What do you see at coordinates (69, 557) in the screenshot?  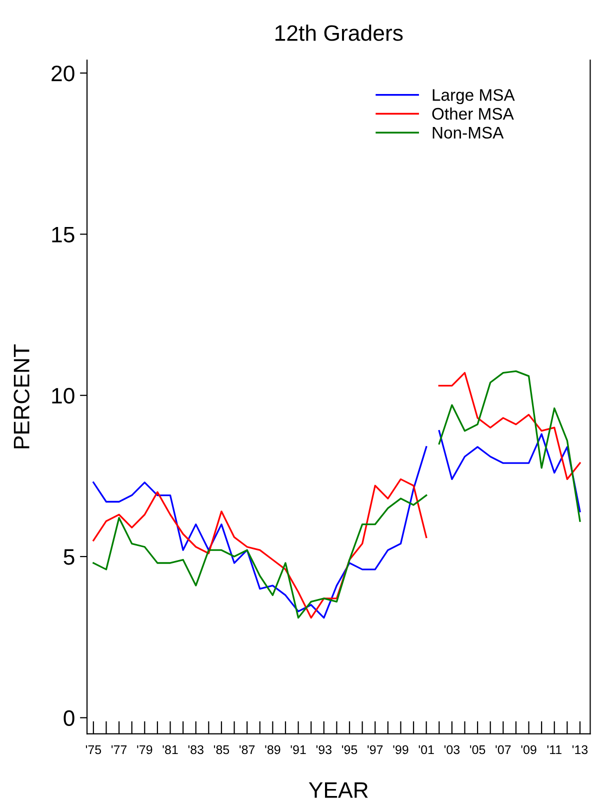 I see `y-tick-label: 5` at bounding box center [69, 557].